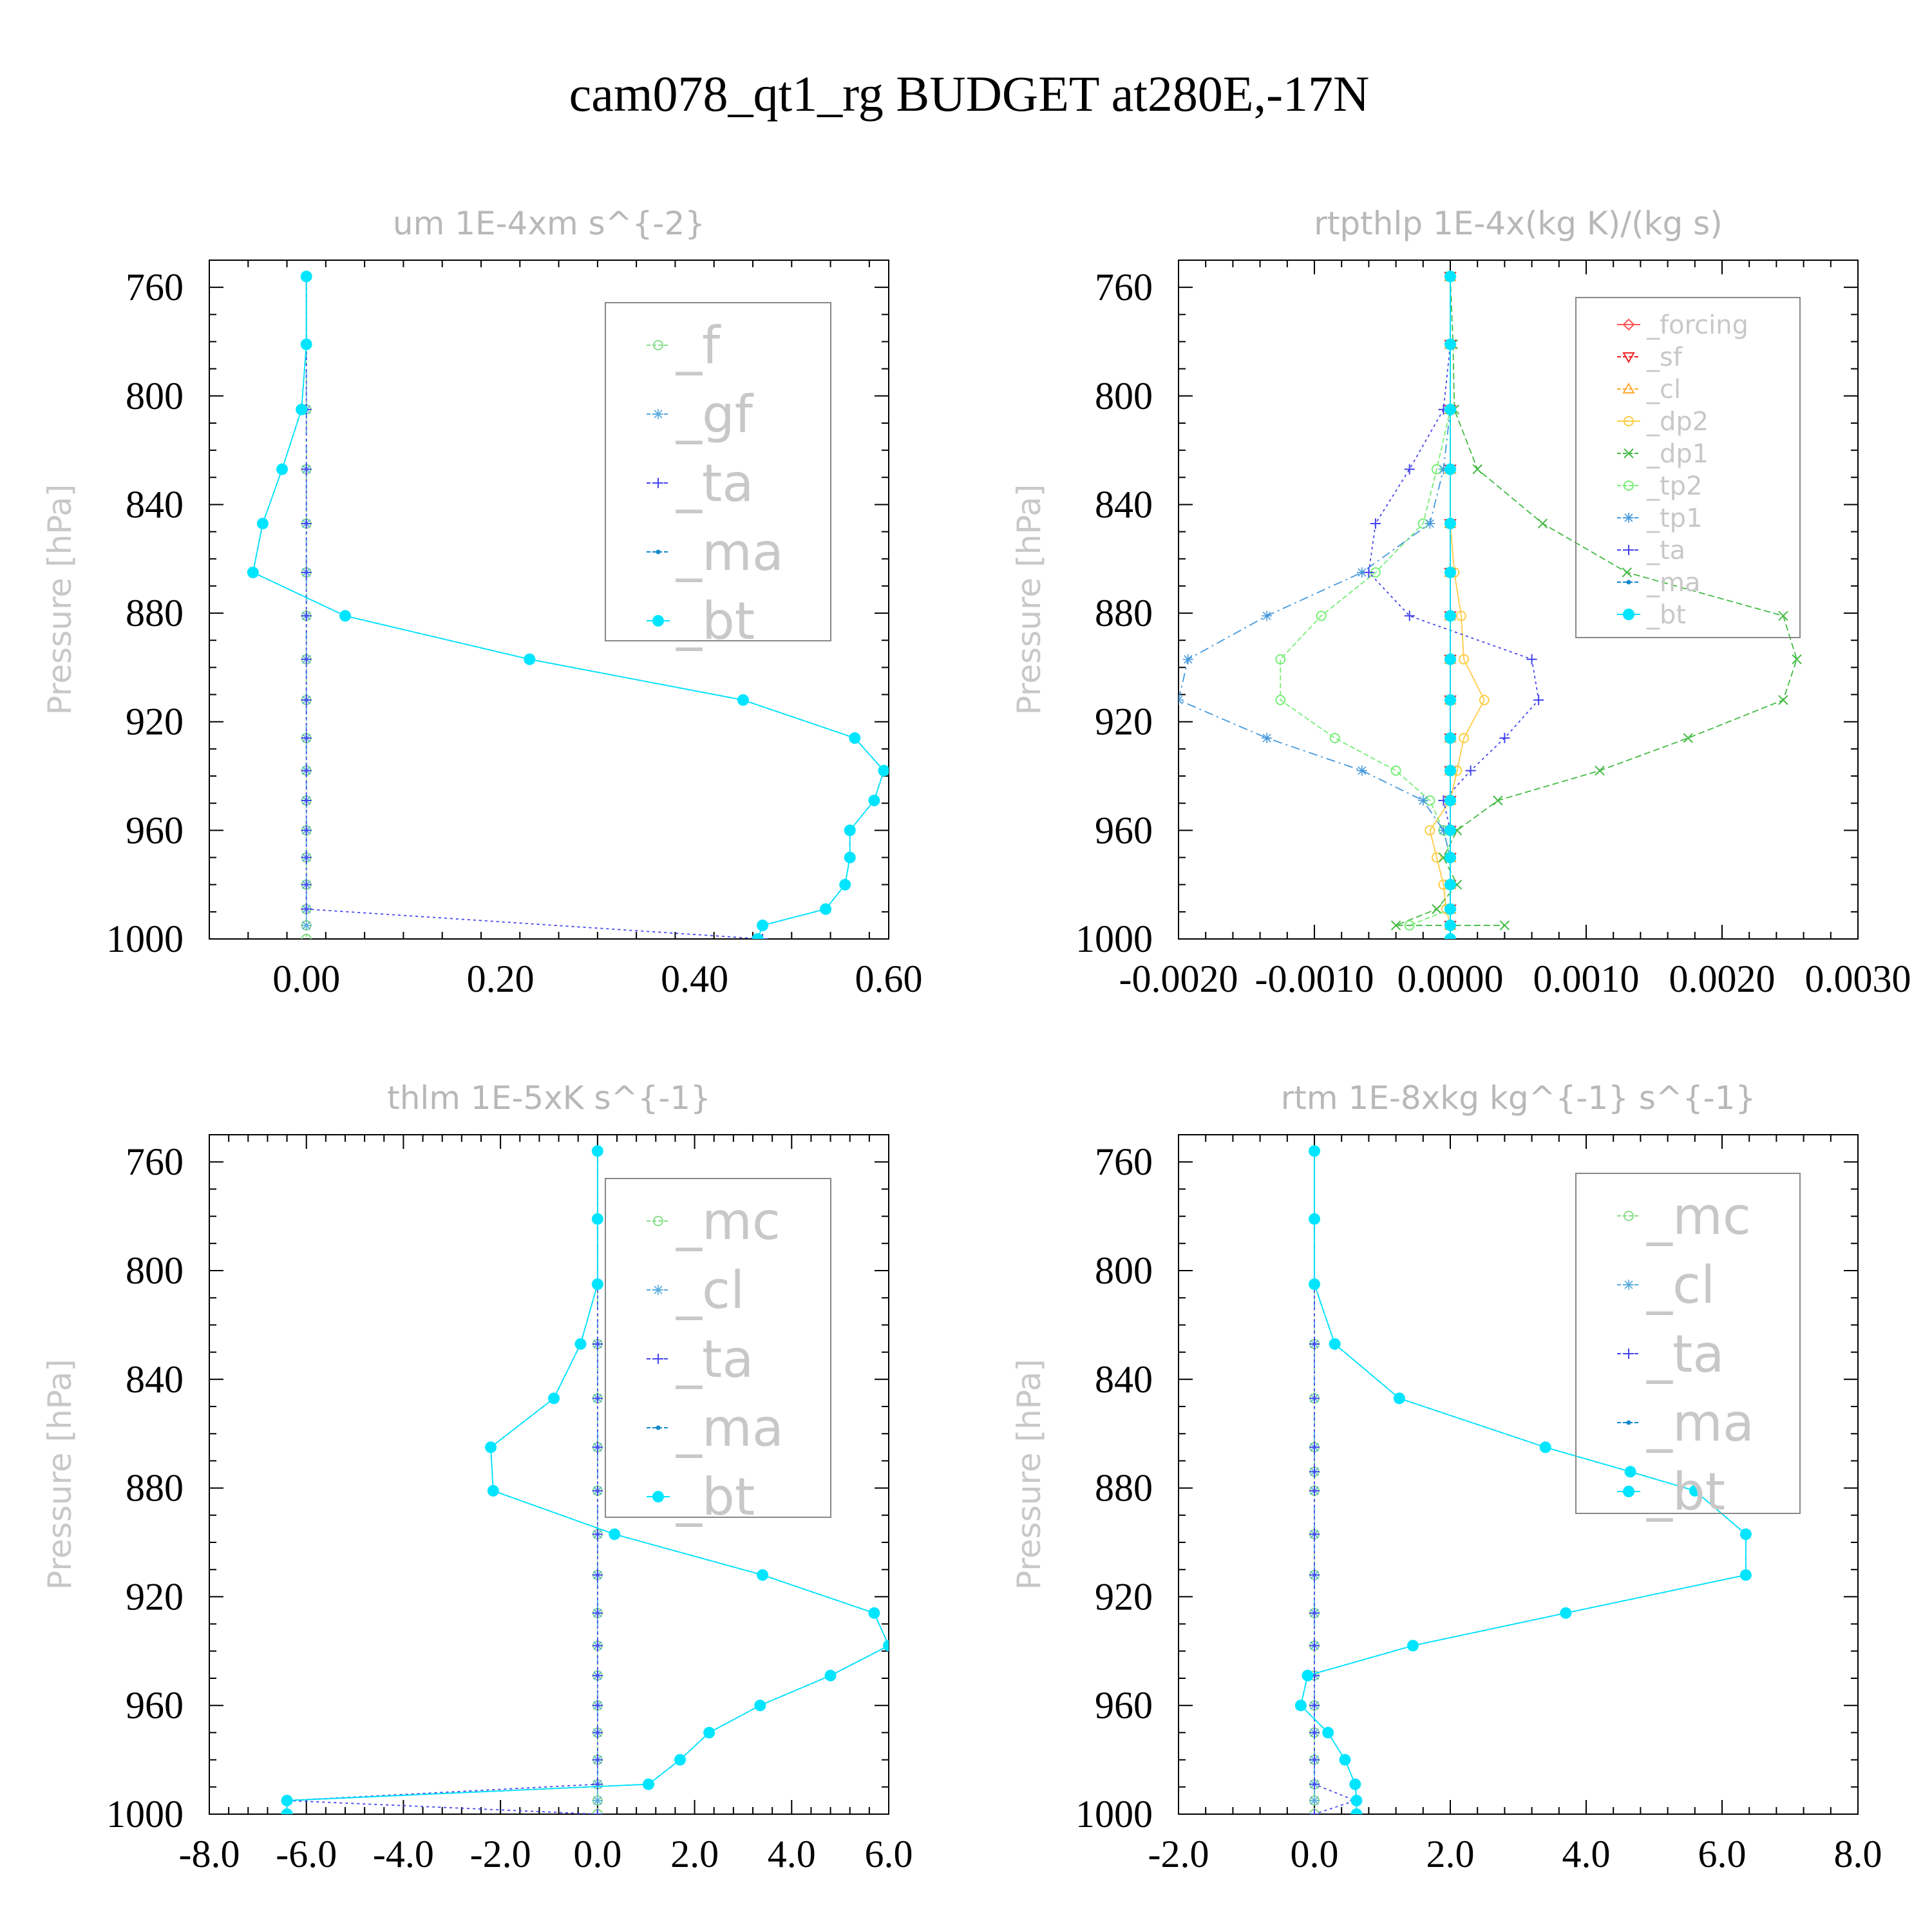 The height and width of the screenshot is (1932, 1932). What do you see at coordinates (1665, 550) in the screenshot?
I see `legend-label-ta: _ta` at bounding box center [1665, 550].